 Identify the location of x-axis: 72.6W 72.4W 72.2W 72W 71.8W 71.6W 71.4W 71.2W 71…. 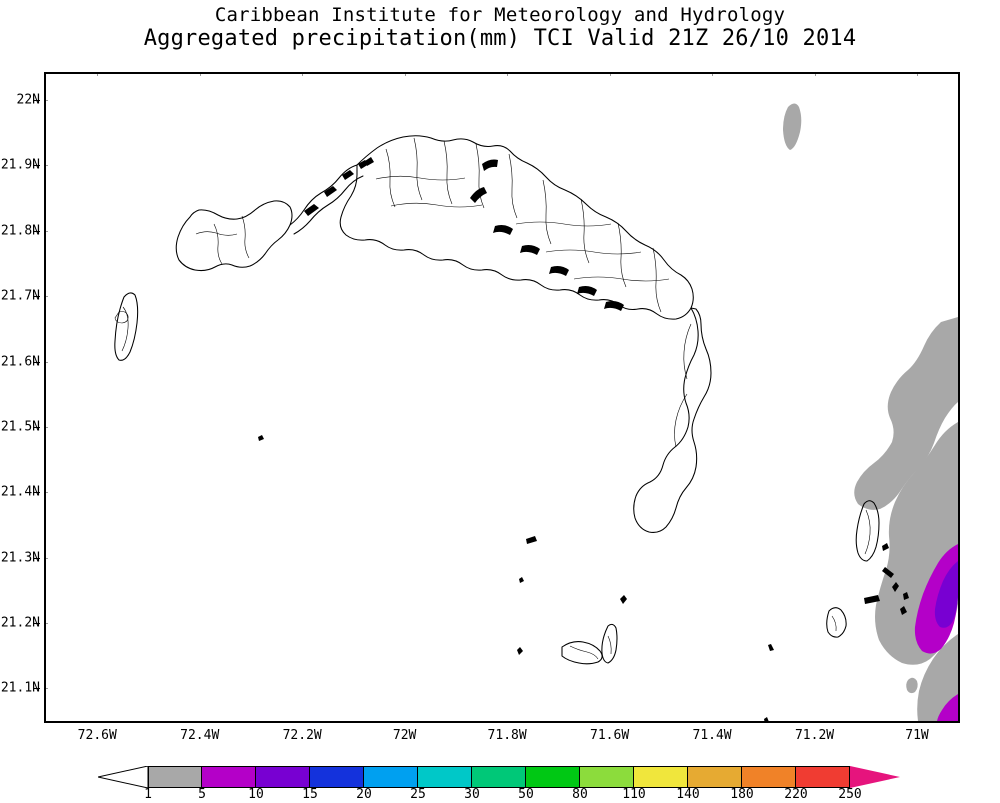
(502, 737).